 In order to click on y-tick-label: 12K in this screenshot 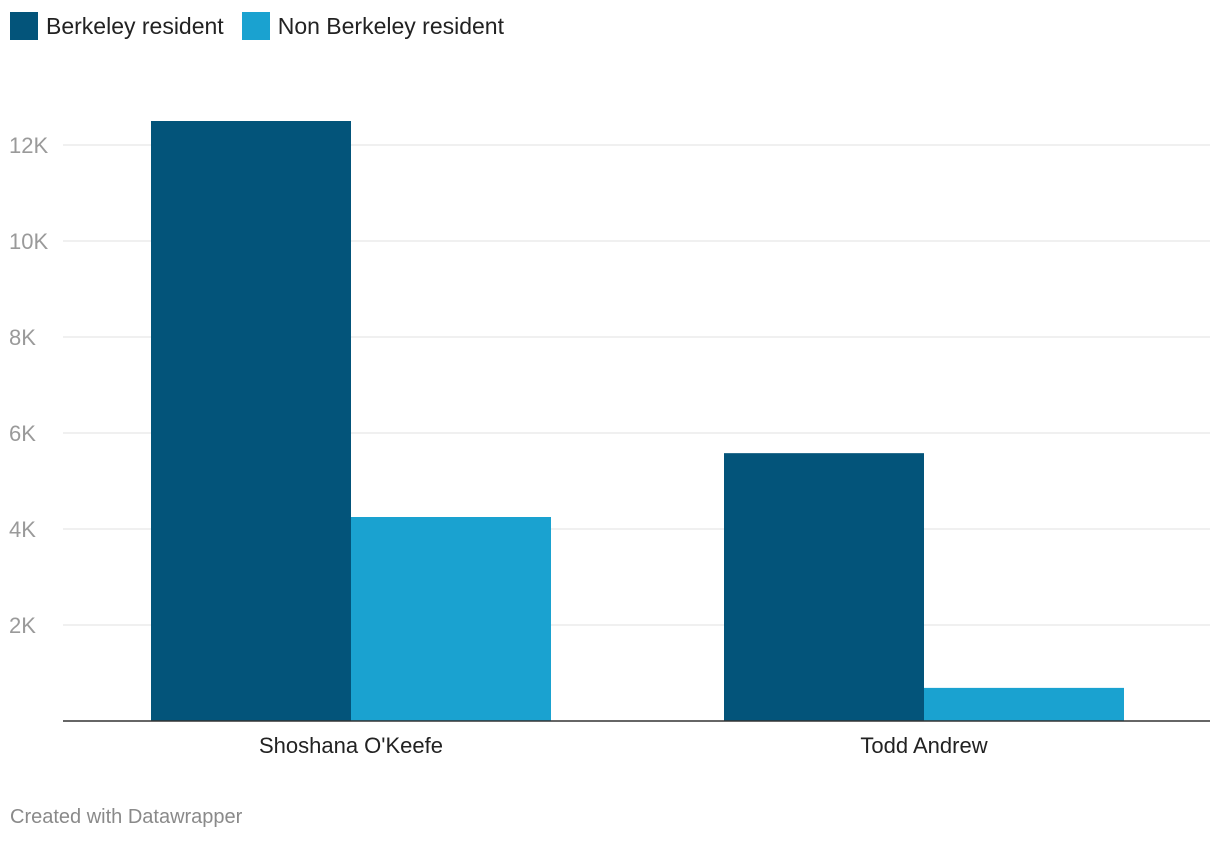, I will do `click(28, 145)`.